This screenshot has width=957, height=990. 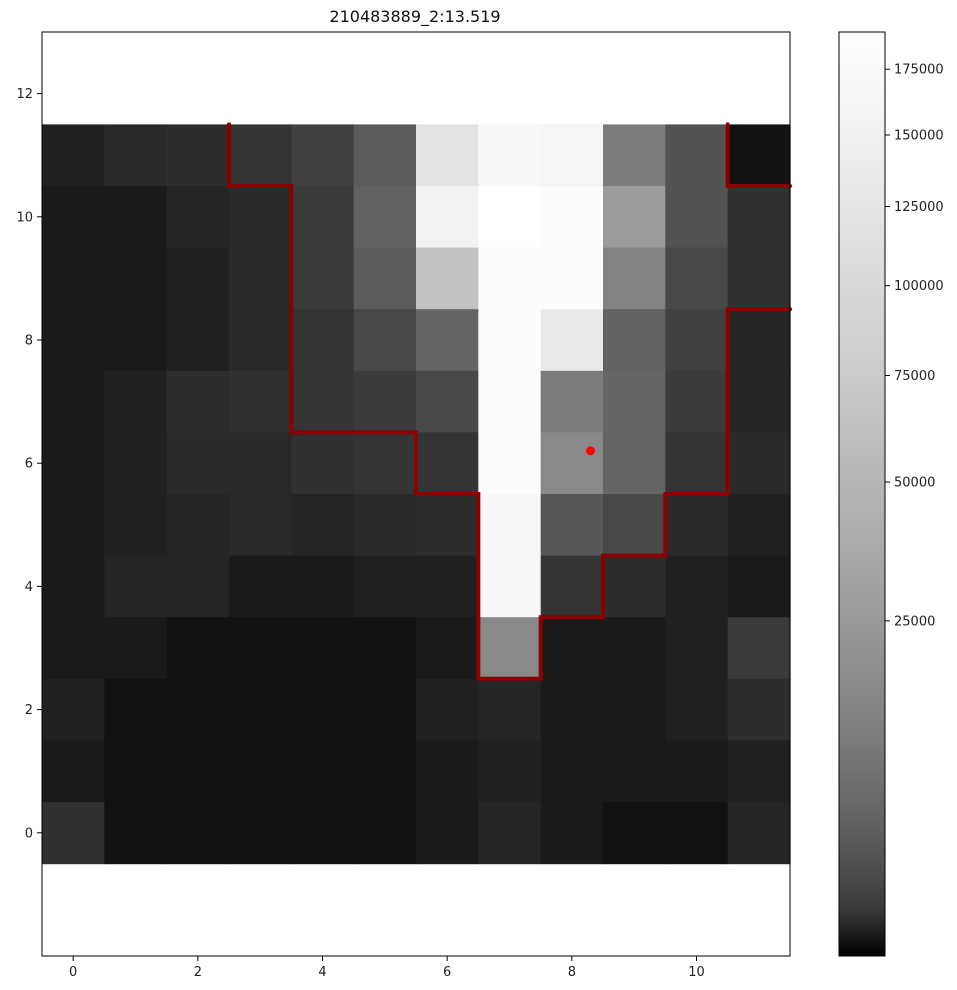 I want to click on centroid-marker-group, so click(x=591, y=451).